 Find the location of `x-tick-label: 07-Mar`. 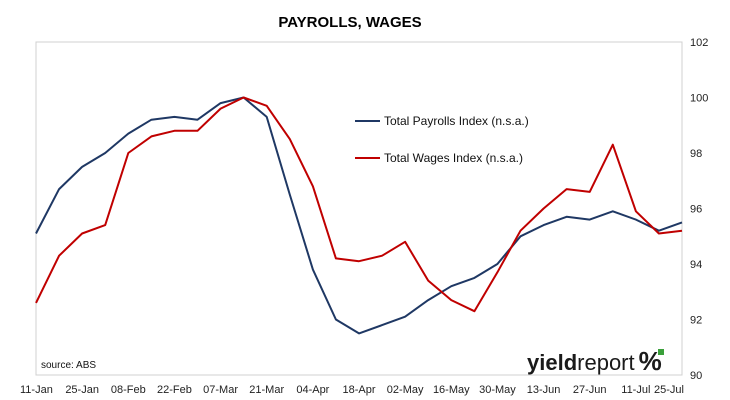

x-tick-label: 07-Mar is located at coordinates (220, 390).